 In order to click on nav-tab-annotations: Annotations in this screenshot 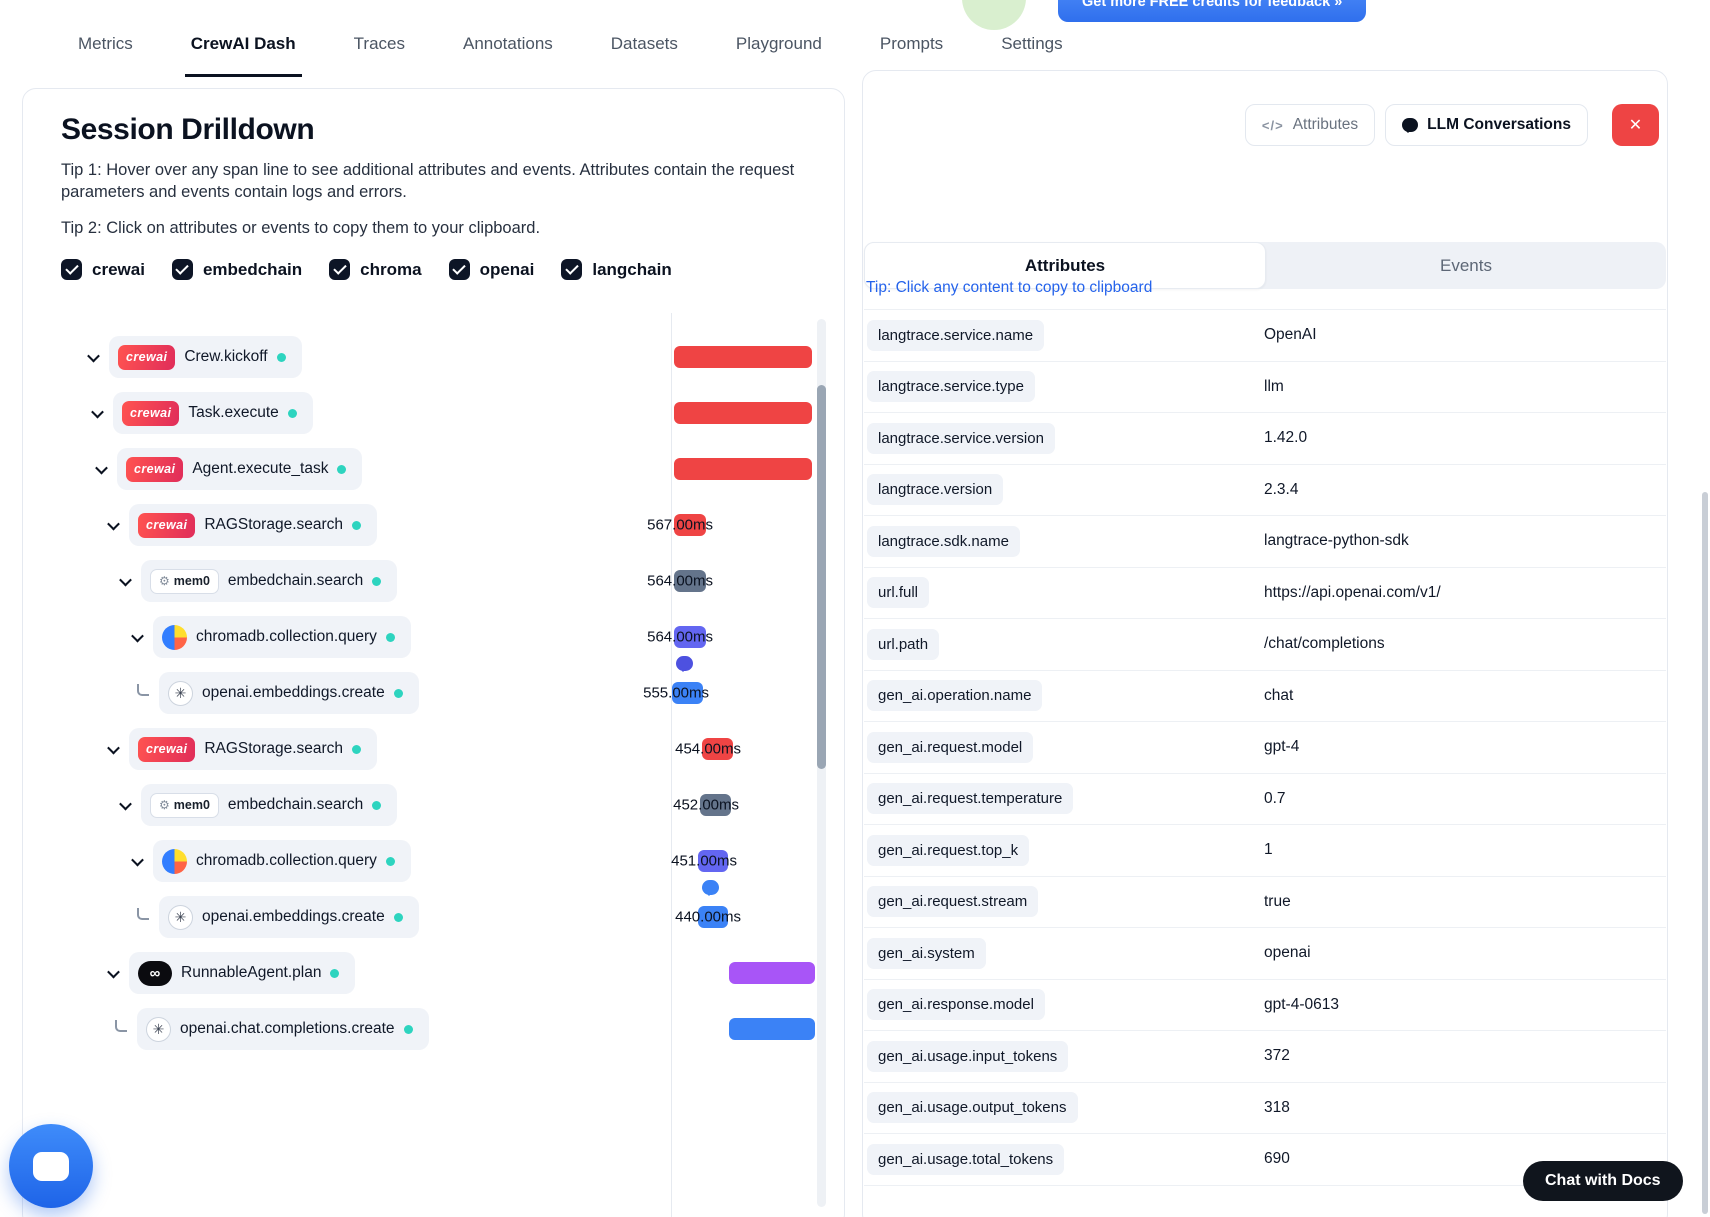, I will do `click(507, 43)`.